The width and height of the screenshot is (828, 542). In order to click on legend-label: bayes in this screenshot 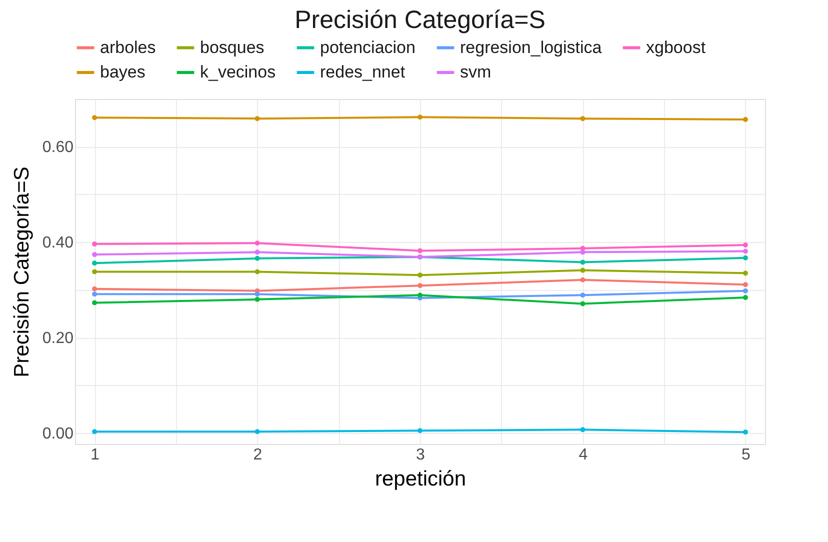, I will do `click(123, 72)`.